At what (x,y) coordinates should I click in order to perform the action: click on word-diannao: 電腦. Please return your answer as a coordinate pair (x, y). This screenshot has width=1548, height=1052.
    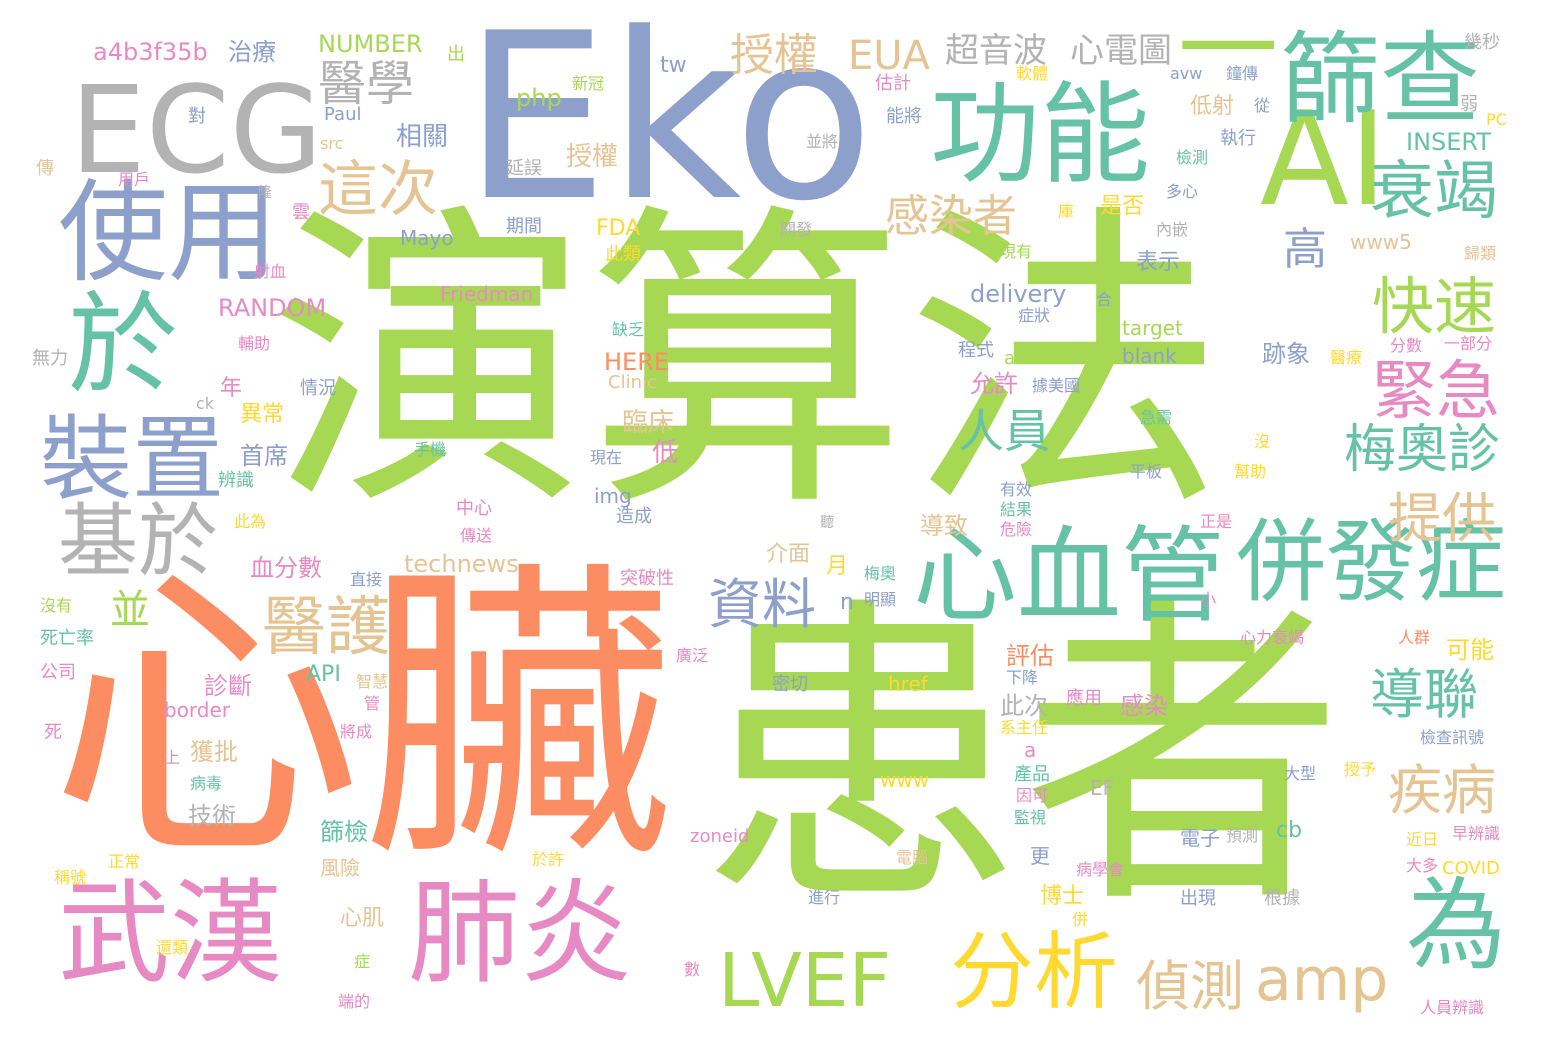
    Looking at the image, I should click on (912, 857).